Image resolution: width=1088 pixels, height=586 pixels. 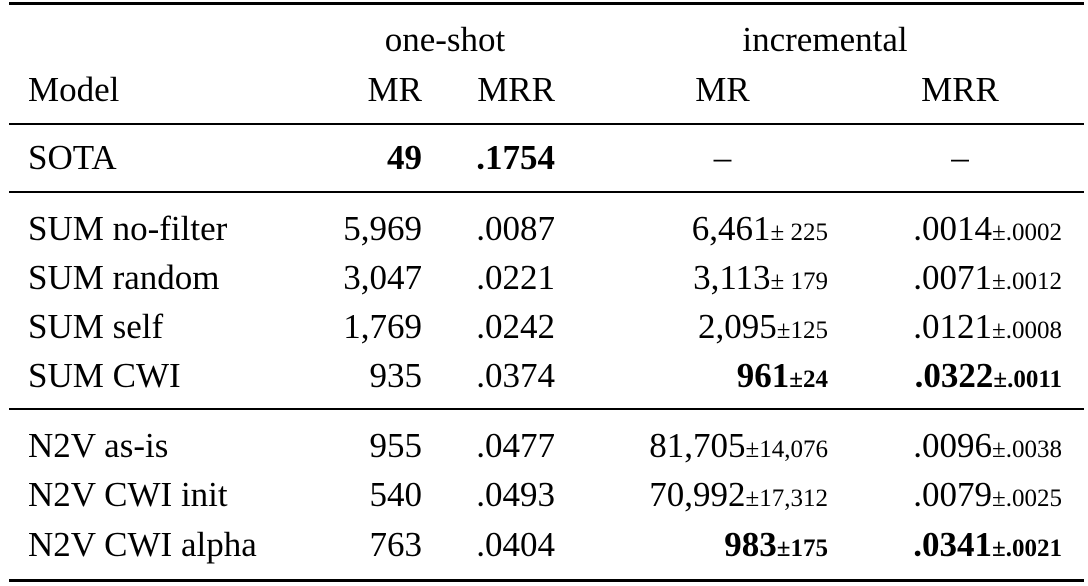 I want to click on n2v-row-1-mrr2-value: .0096, so click(x=953, y=445).